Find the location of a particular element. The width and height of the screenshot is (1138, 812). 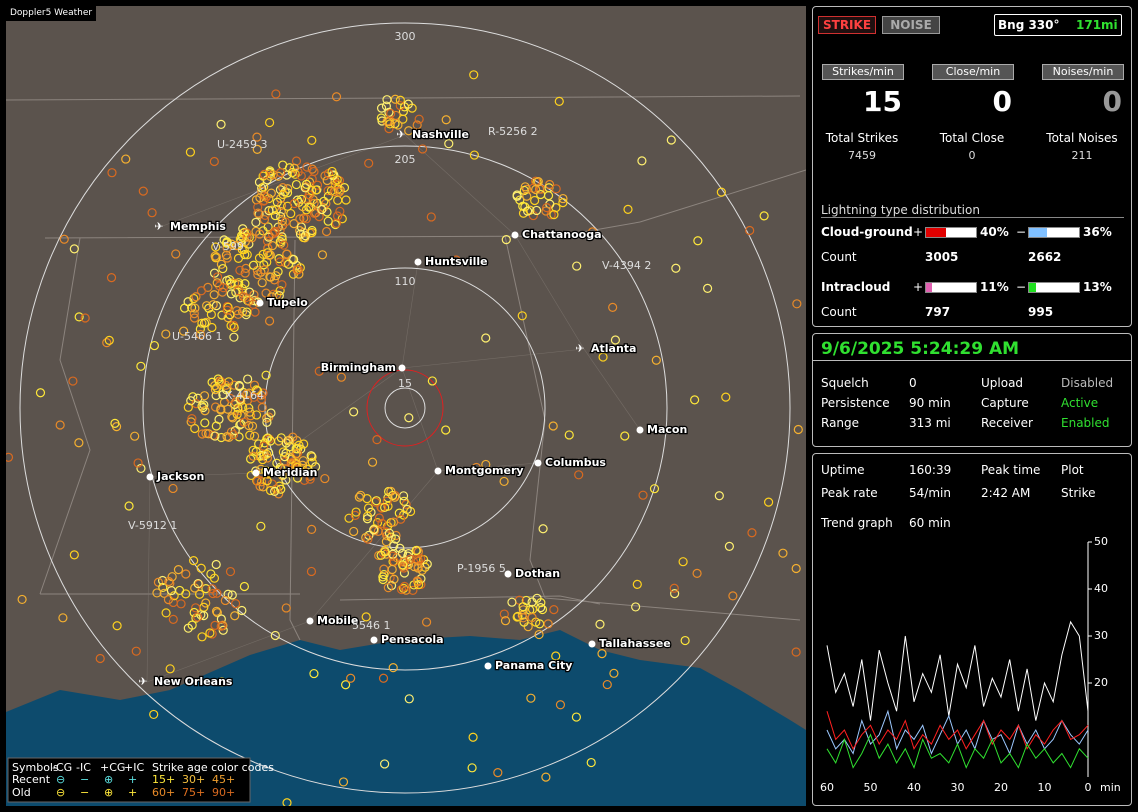

bar is located at coordinates (1032, 287).